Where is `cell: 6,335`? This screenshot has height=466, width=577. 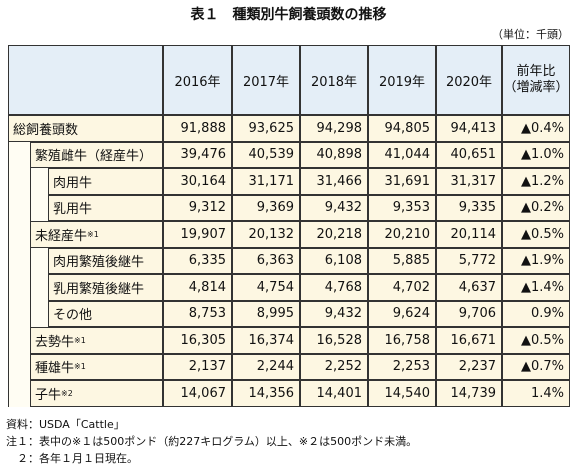
cell: 6,335 is located at coordinates (197, 260).